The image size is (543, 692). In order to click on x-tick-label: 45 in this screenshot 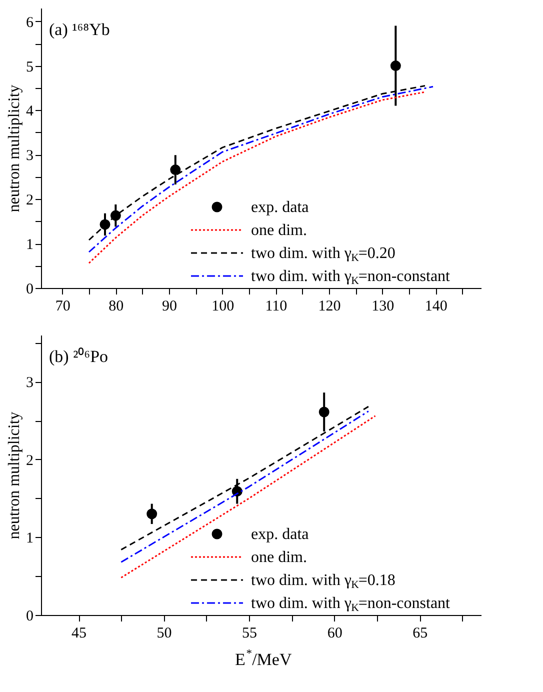, I will do `click(79, 634)`.